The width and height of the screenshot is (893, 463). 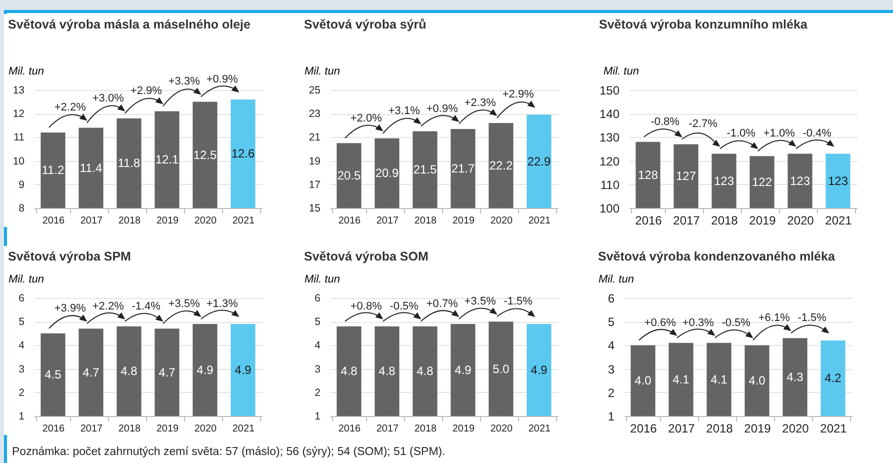 I want to click on y-tick-label: 140, so click(x=609, y=114).